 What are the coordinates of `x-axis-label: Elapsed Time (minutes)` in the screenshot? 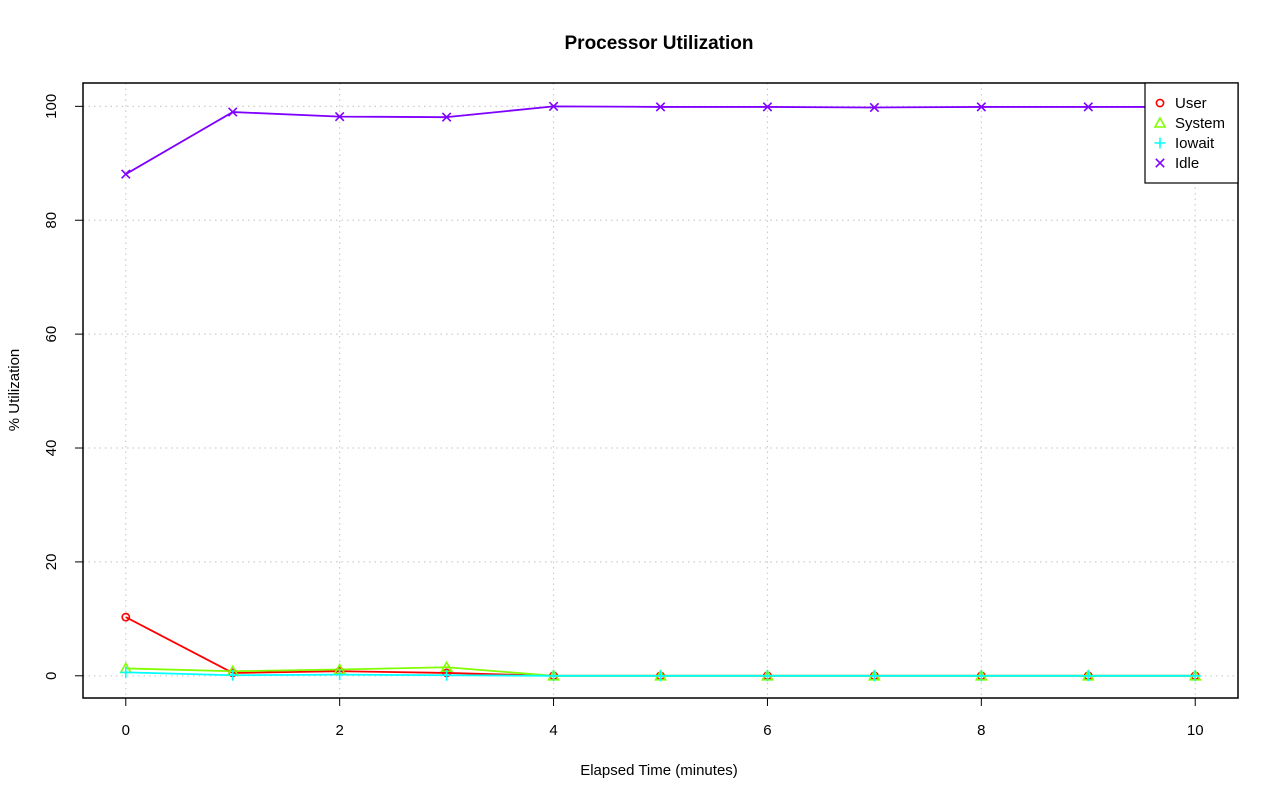 It's located at (659, 770).